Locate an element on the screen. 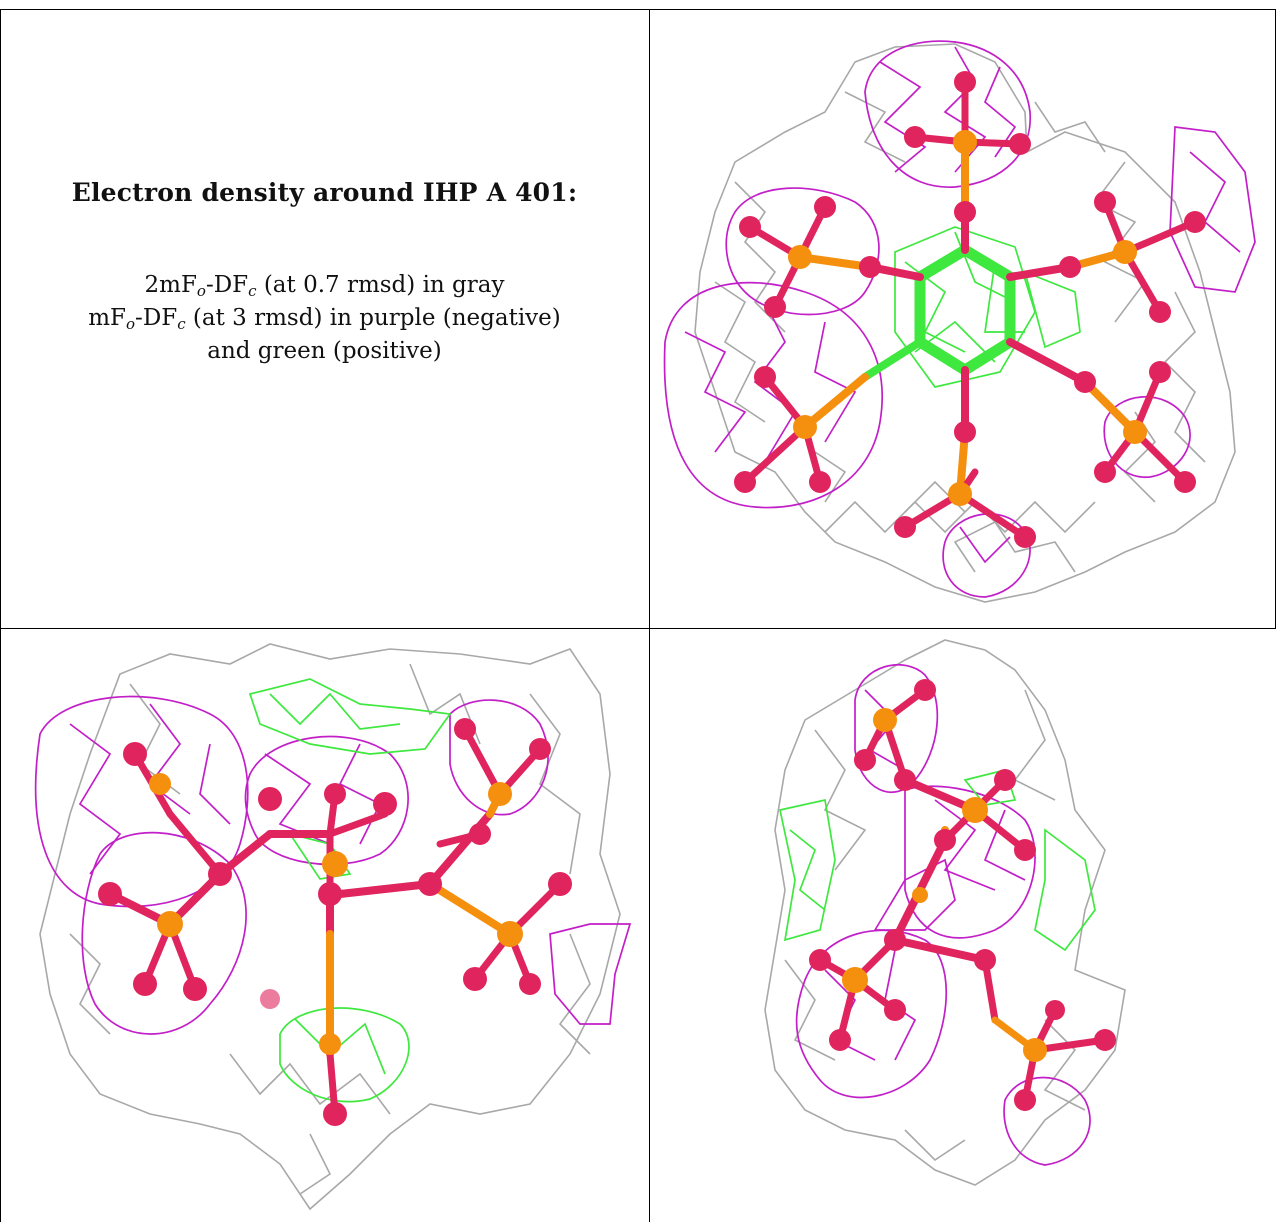 This screenshot has width=1276, height=1222. density-render-bottom-right is located at coordinates (945, 912).